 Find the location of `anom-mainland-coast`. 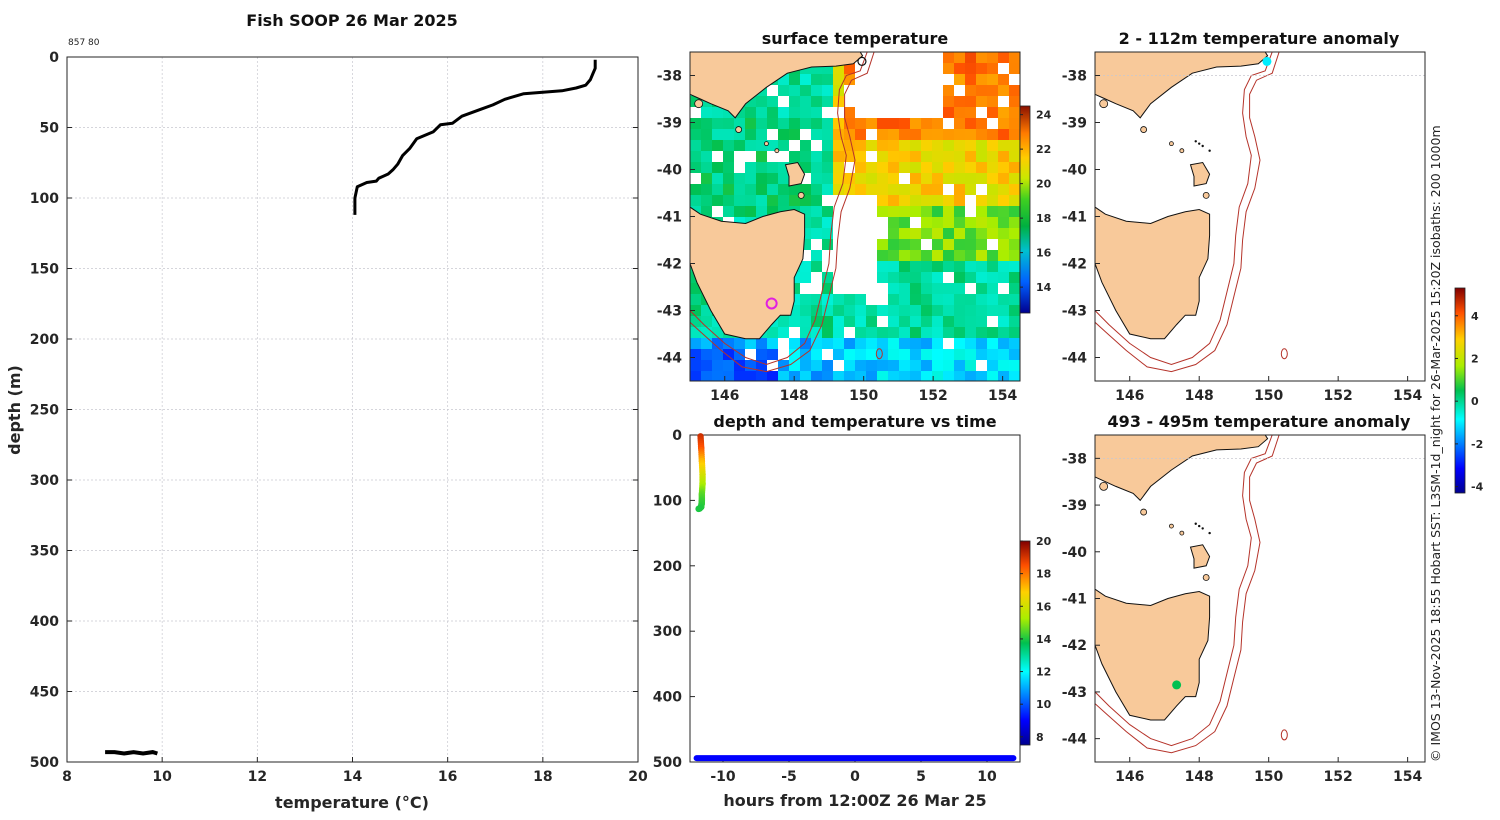

anom-mainland-coast is located at coordinates (1182, 468).